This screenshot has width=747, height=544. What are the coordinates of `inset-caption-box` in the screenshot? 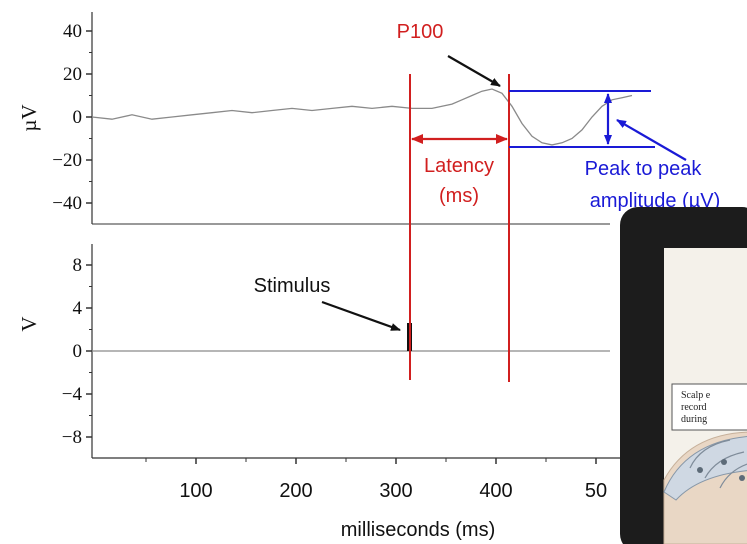 It's located at (709, 407).